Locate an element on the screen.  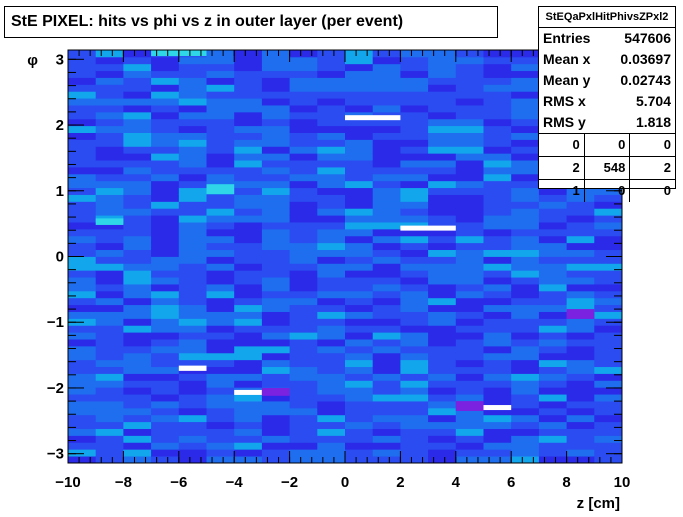
stats-label: Mean y is located at coordinates (567, 80).